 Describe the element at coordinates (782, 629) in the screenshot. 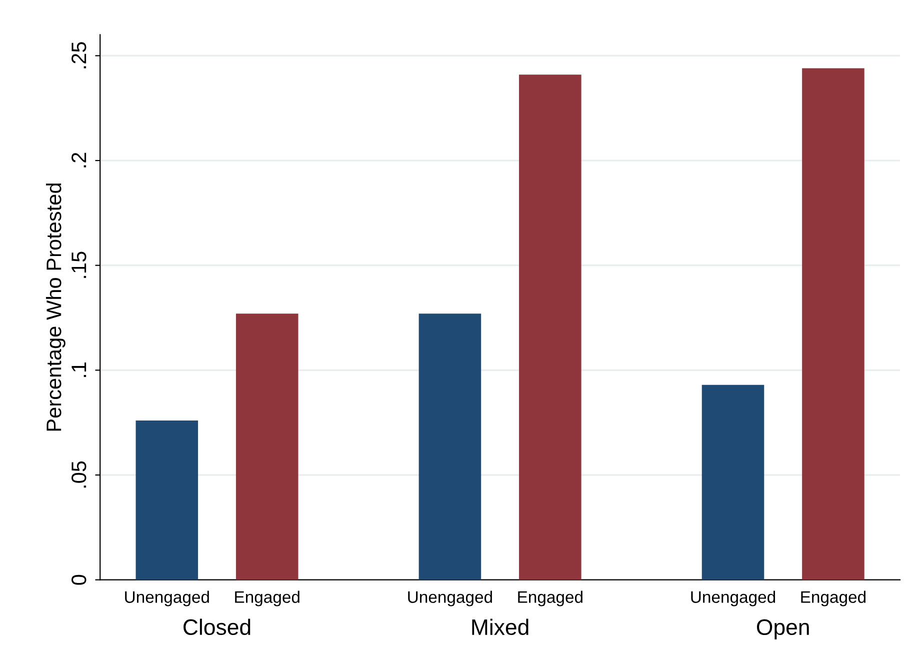

I see `x-tick-label: Open` at that location.